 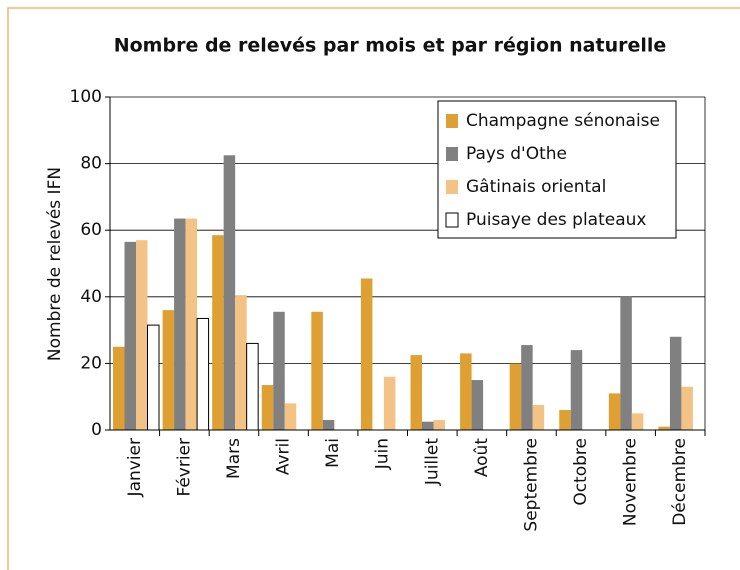 What do you see at coordinates (383, 454) in the screenshot?
I see `x-tick-label: Juin` at bounding box center [383, 454].